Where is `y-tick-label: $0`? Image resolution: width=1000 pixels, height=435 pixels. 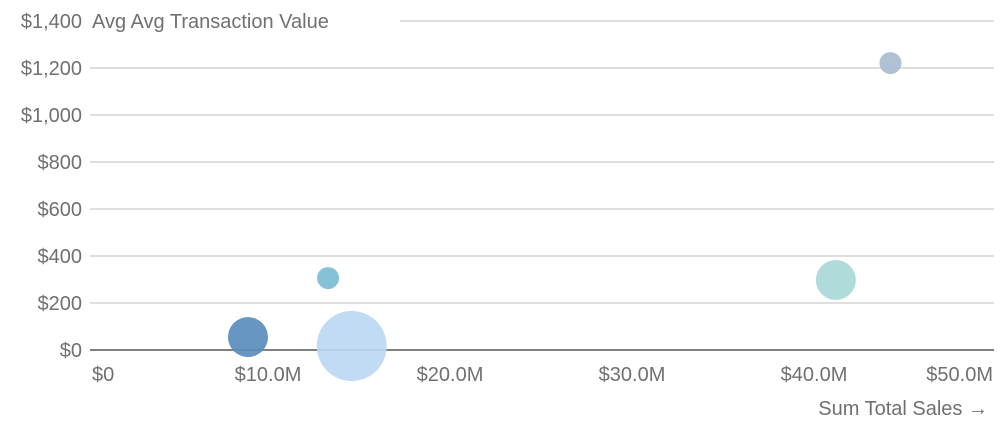
y-tick-label: $0 is located at coordinates (71, 351).